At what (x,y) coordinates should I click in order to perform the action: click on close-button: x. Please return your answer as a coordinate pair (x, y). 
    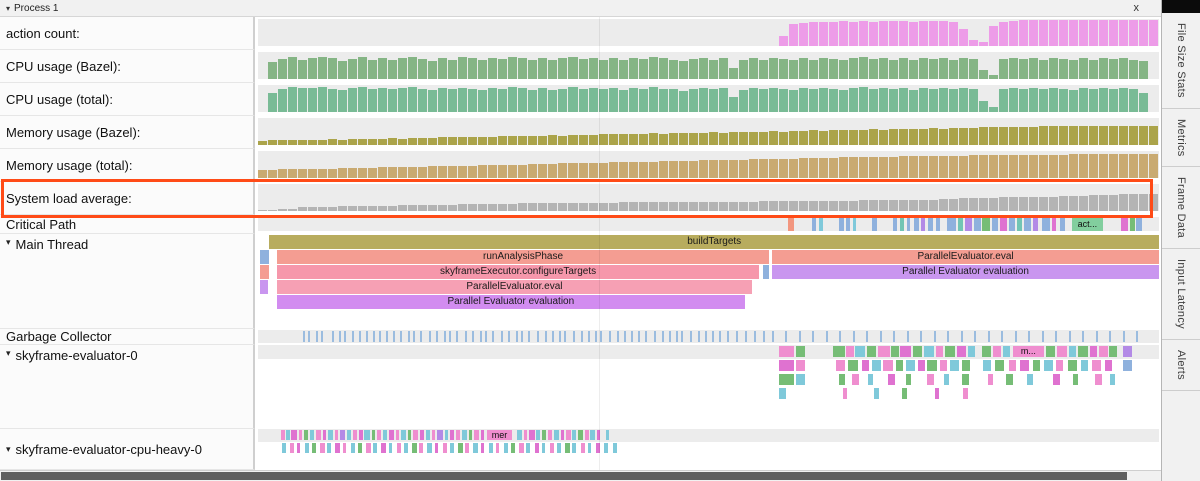
    Looking at the image, I should click on (1136, 8).